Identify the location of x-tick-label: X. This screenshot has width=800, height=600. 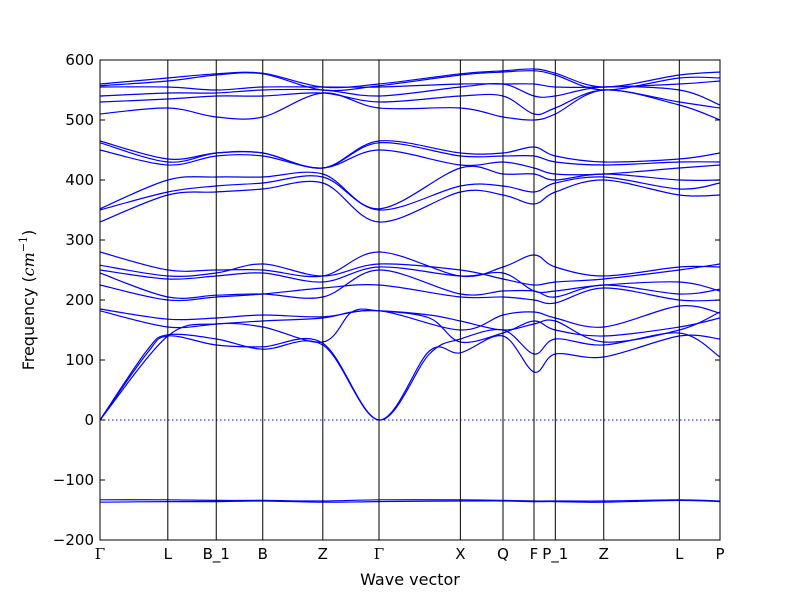
(460, 554).